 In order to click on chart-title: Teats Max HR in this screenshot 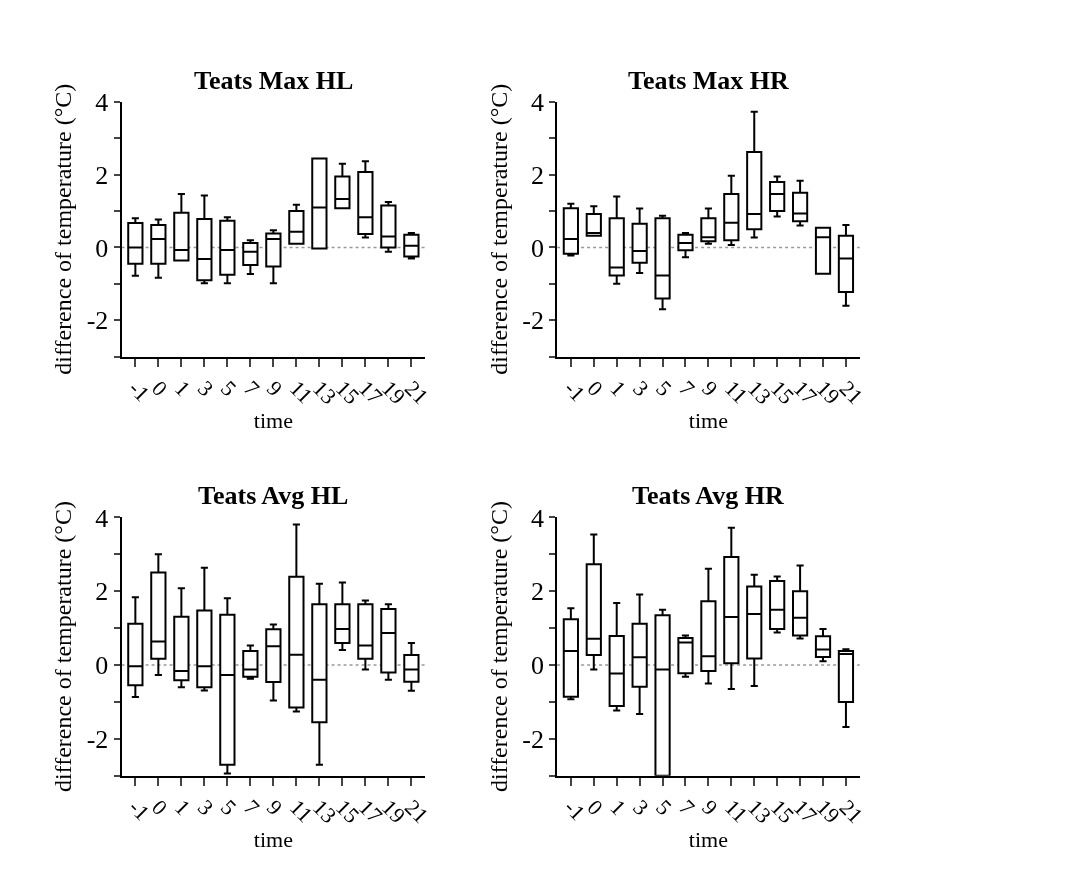, I will do `click(709, 80)`.